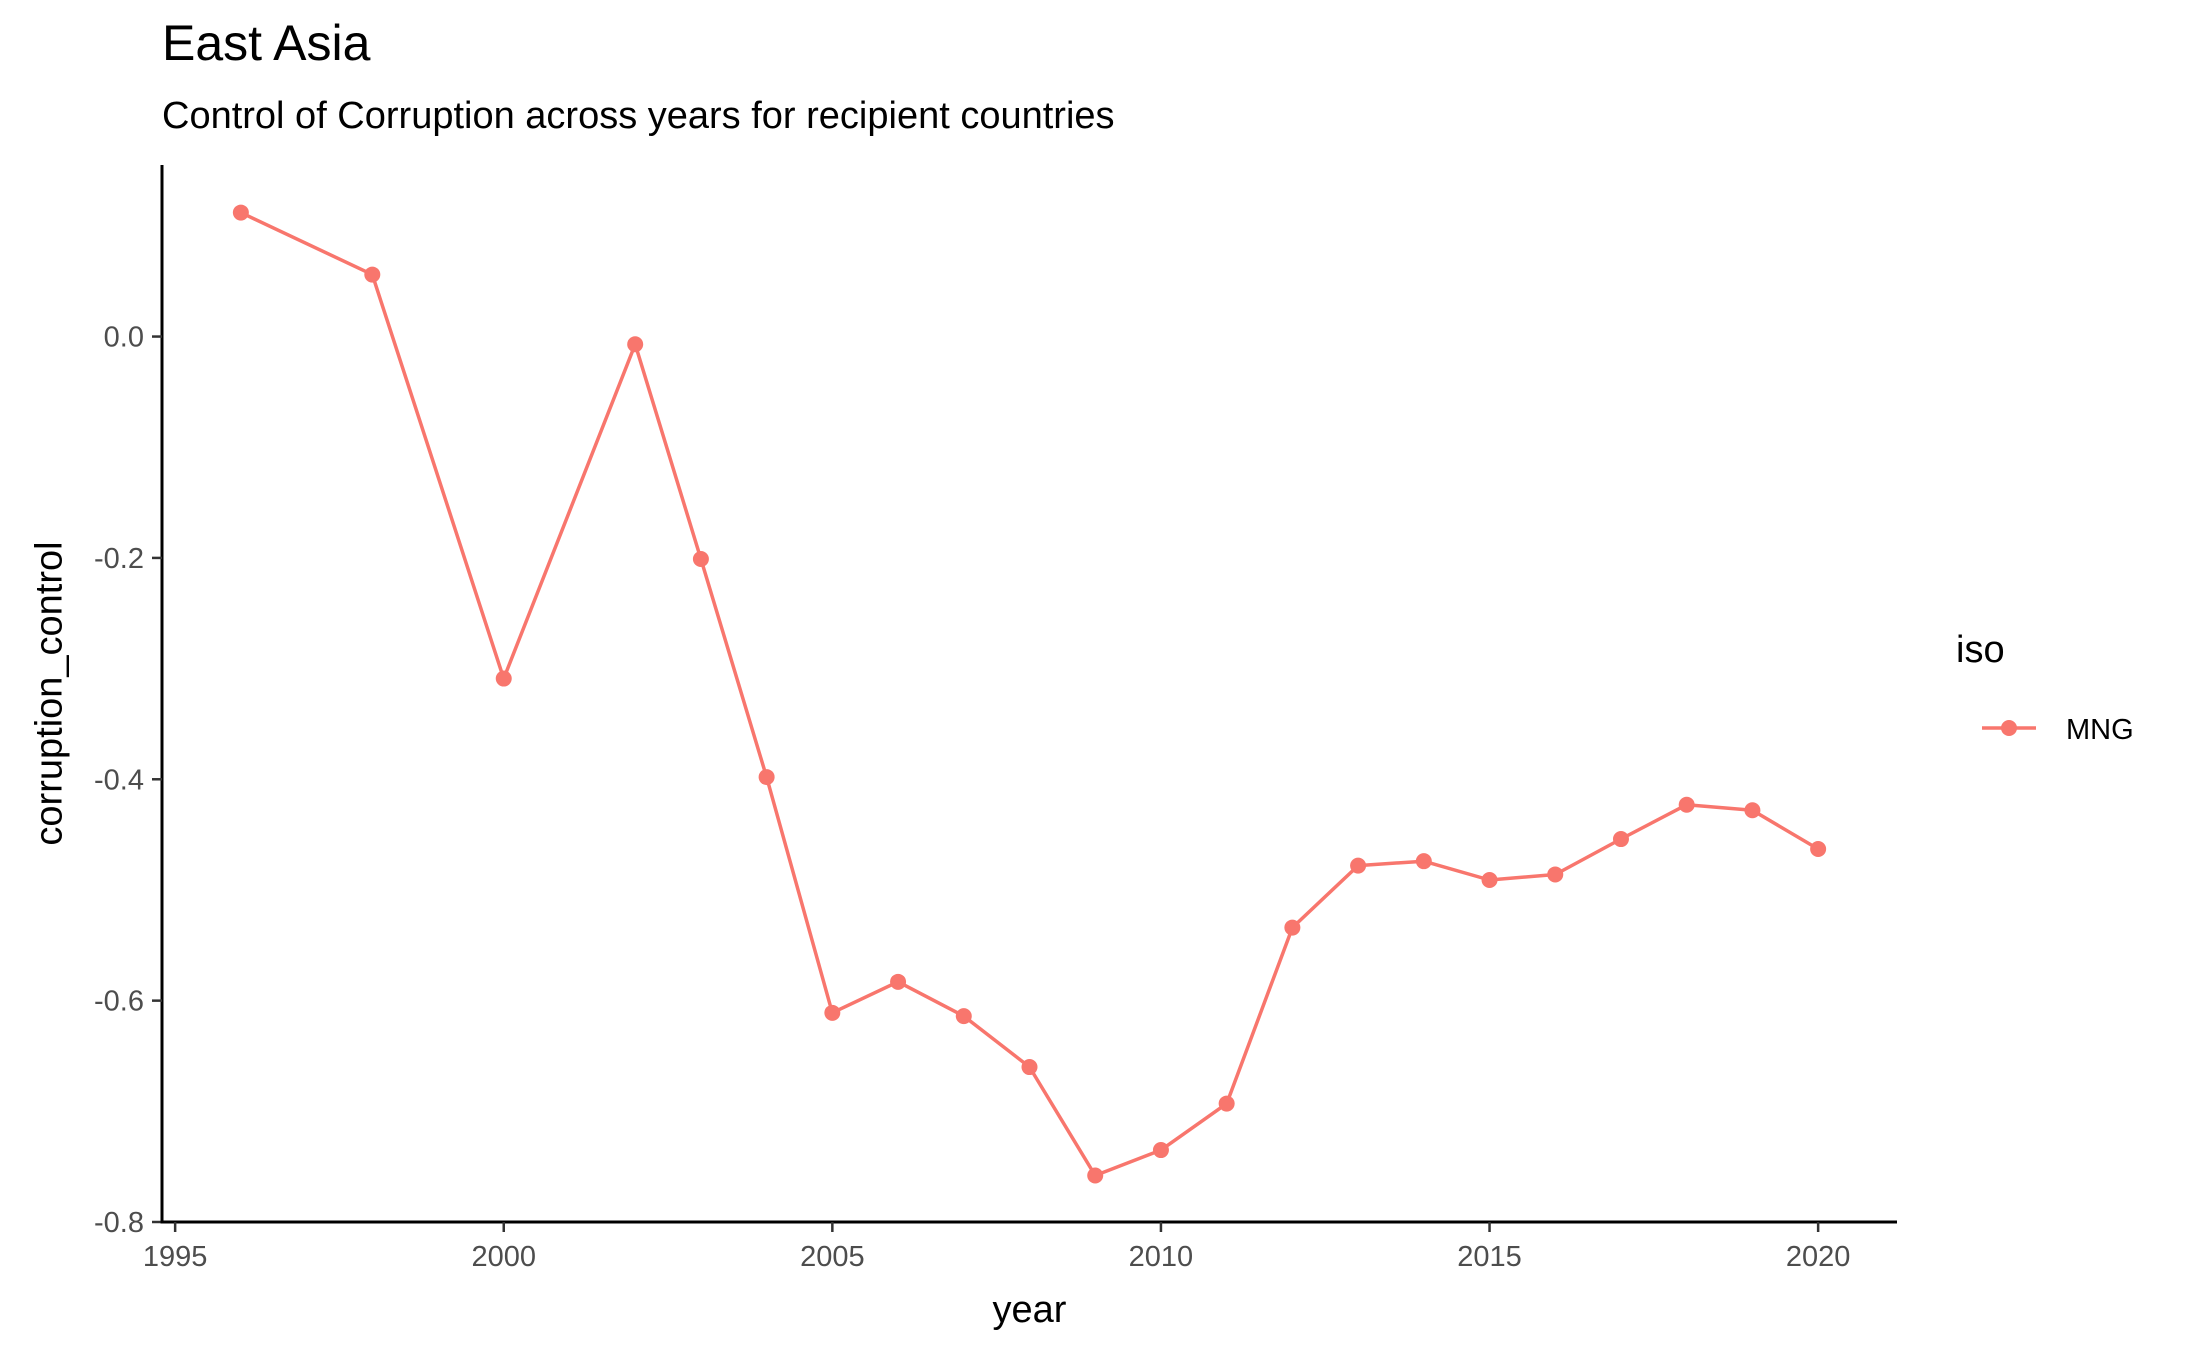  What do you see at coordinates (1818, 1257) in the screenshot?
I see `x-tick-label: 2020` at bounding box center [1818, 1257].